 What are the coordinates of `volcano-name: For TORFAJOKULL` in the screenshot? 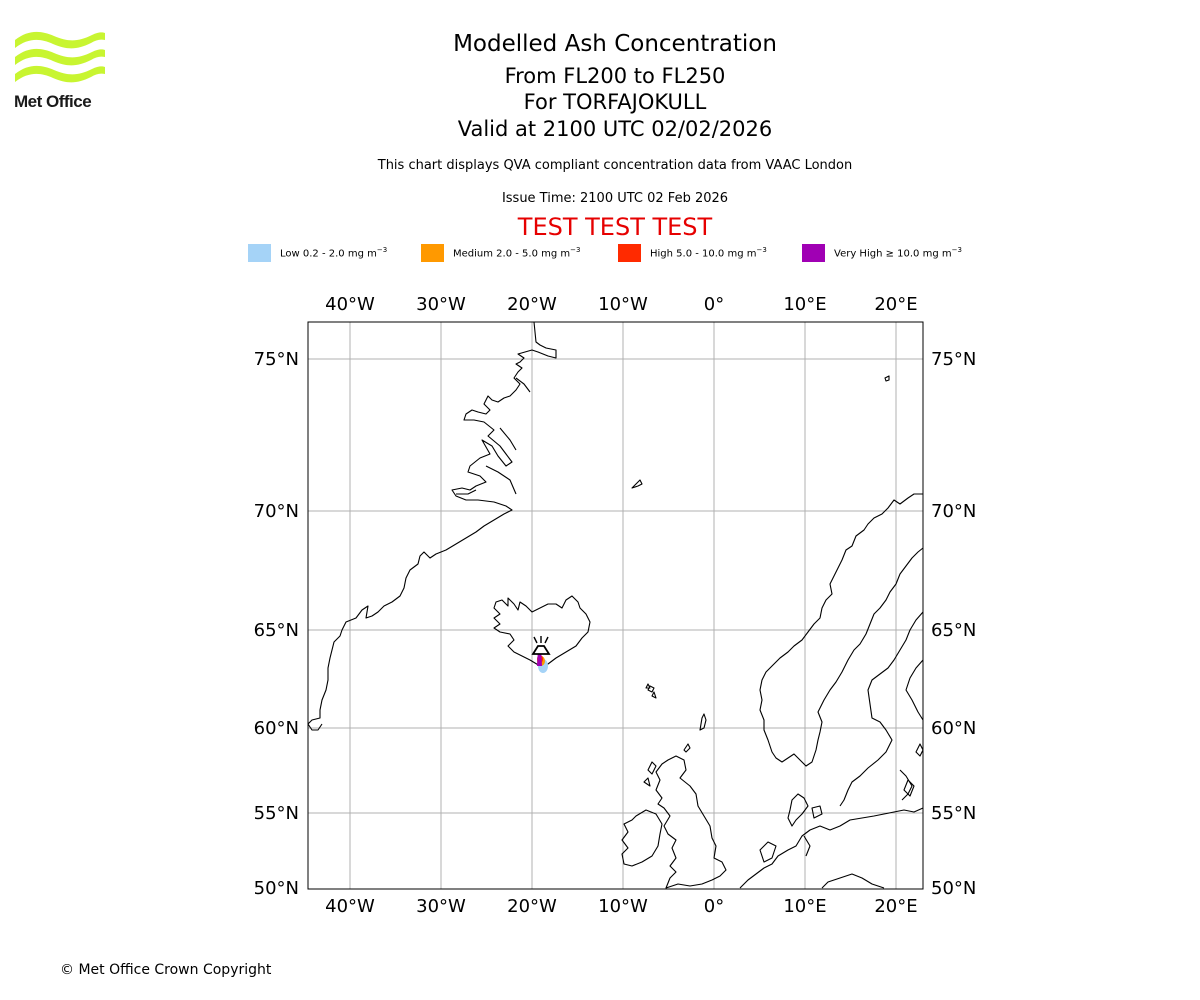 It's located at (615, 102).